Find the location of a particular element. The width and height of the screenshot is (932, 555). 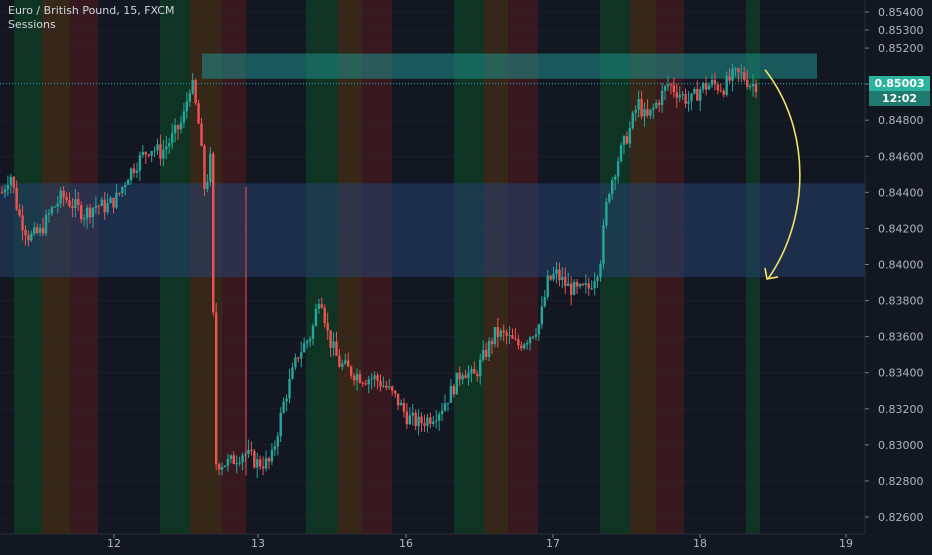

price-tick-label: 0.84800 is located at coordinates (901, 120).